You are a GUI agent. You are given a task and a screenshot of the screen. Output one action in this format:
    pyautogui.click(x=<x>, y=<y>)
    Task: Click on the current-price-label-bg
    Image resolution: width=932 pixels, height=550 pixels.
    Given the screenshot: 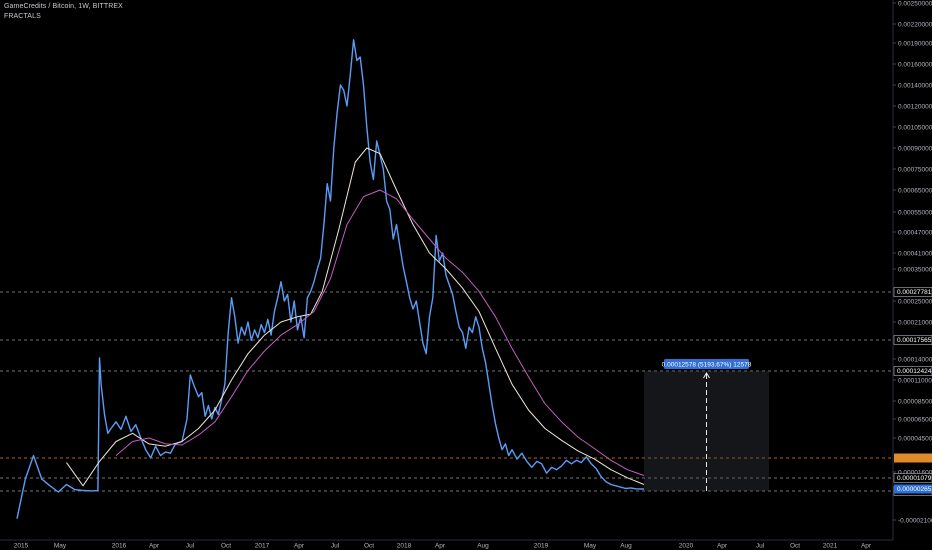 What is the action you would take?
    pyautogui.click(x=913, y=489)
    